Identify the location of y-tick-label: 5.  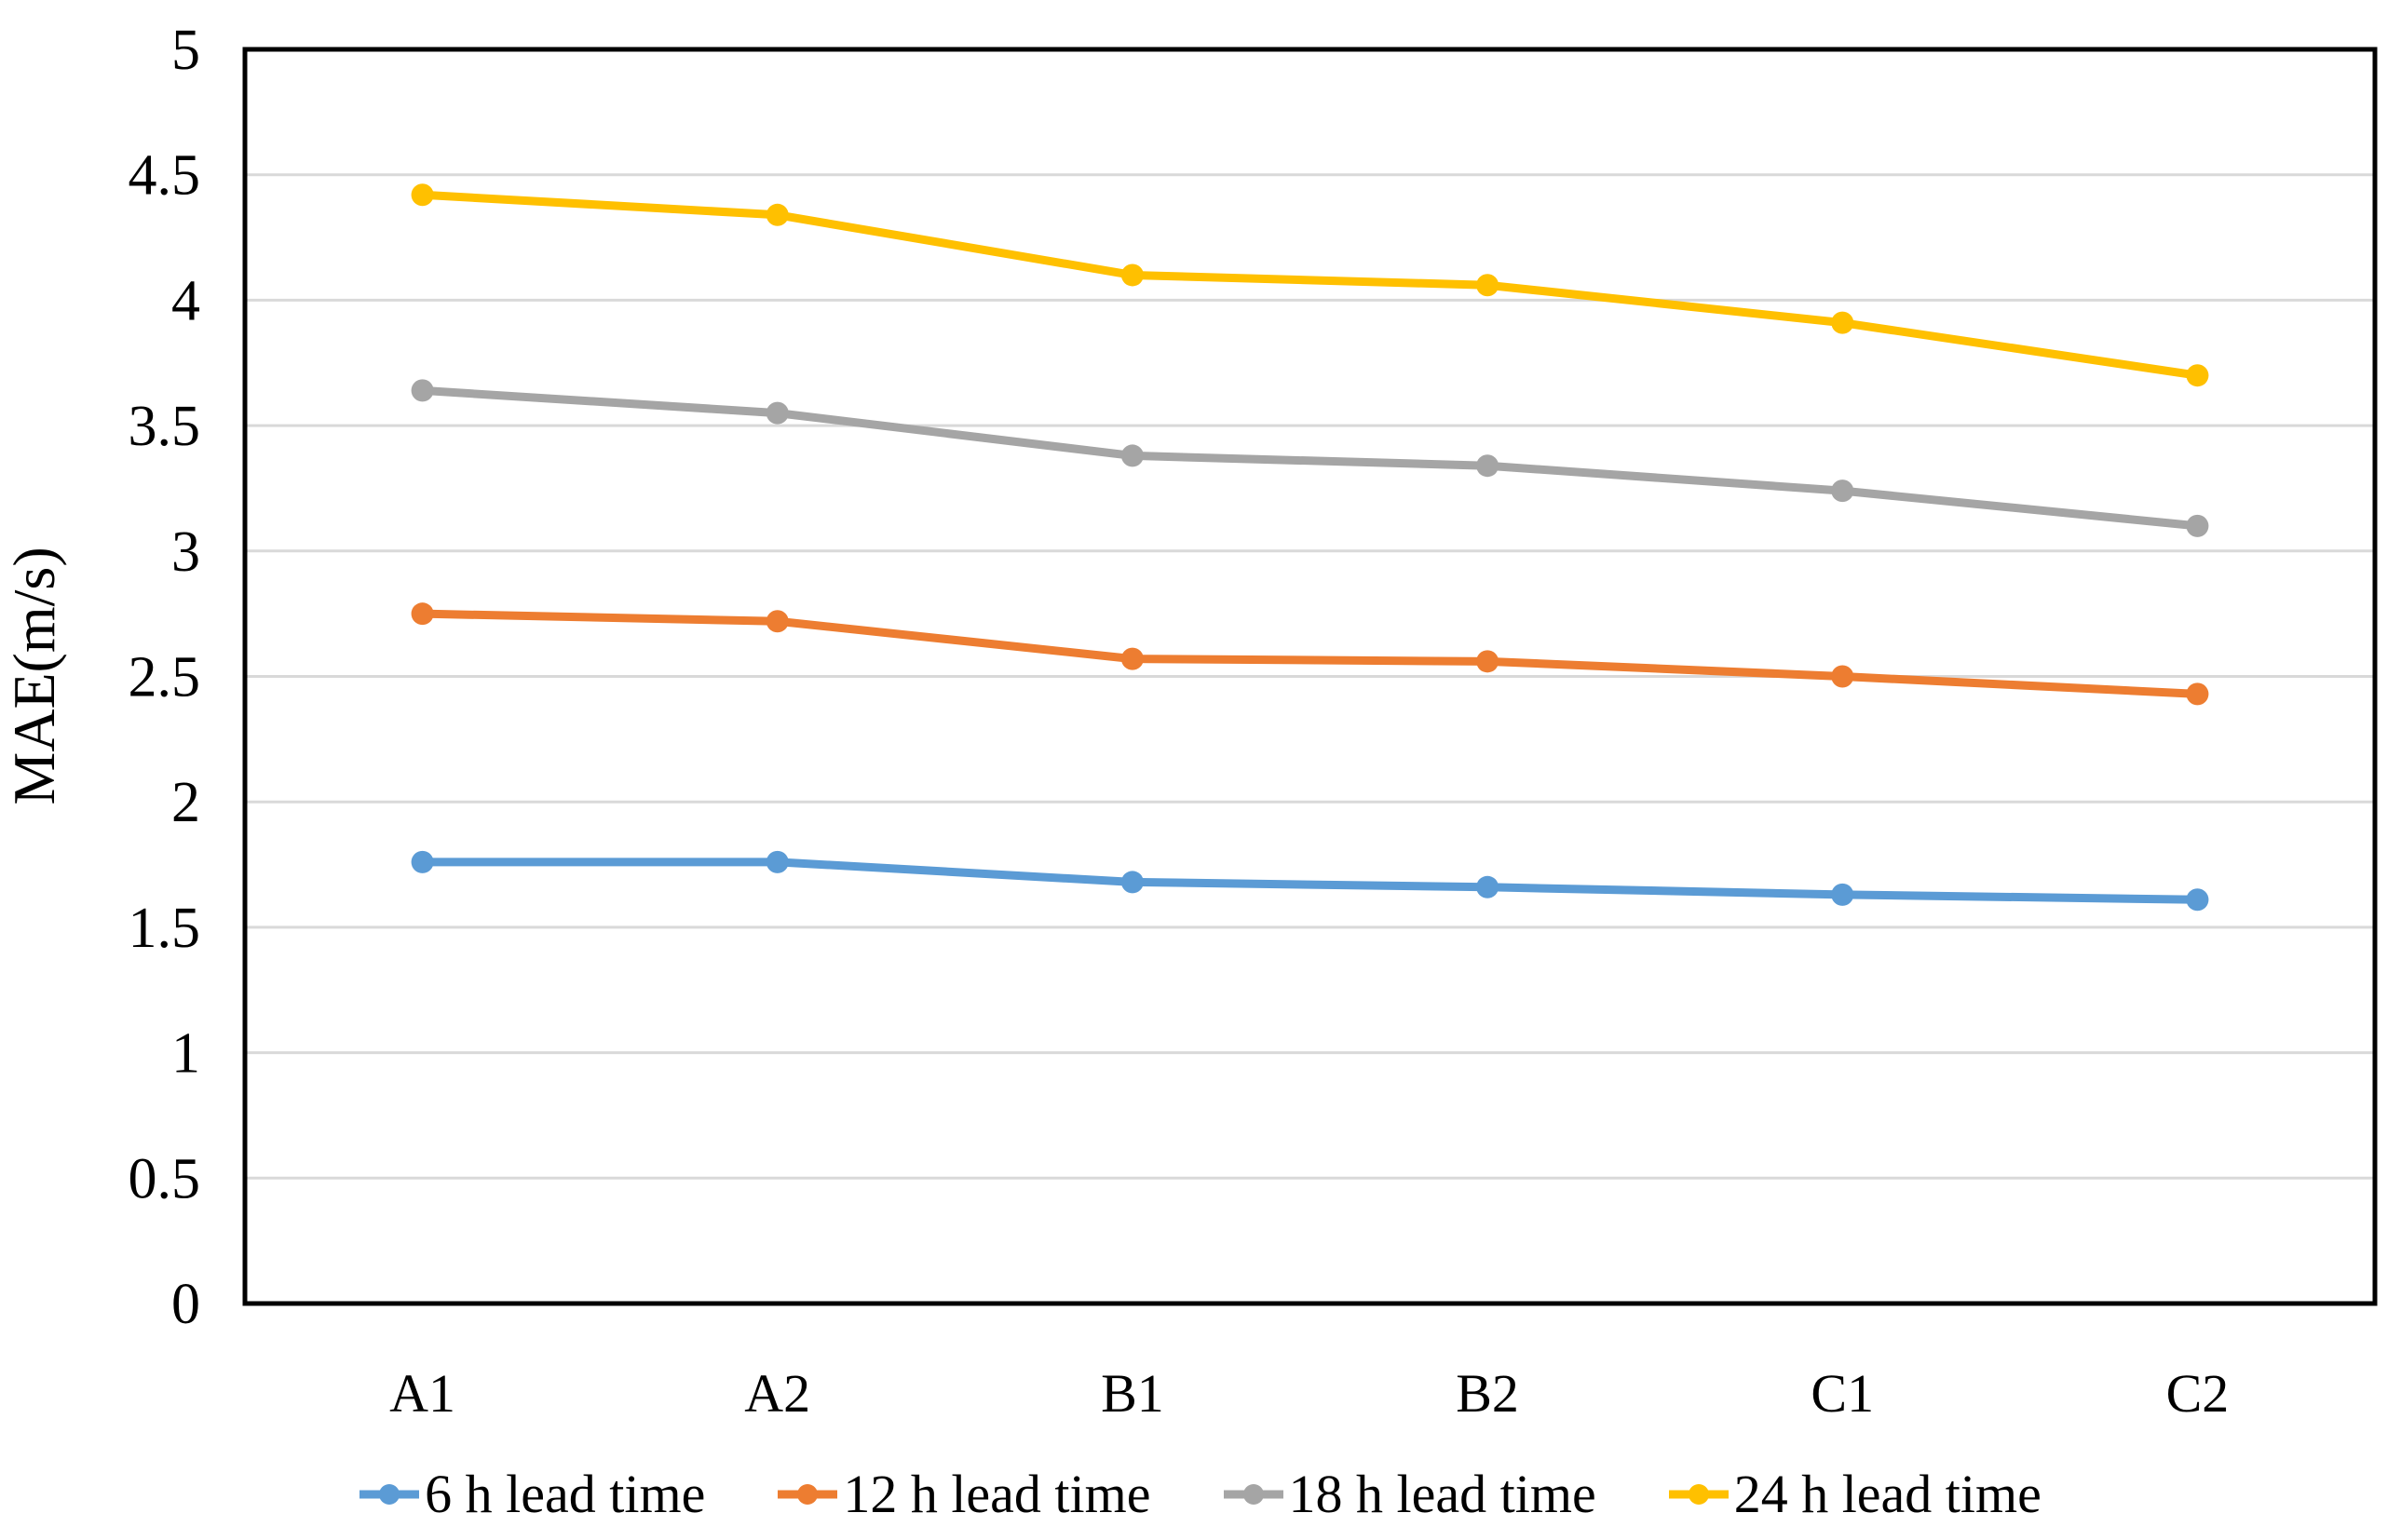
(185, 50).